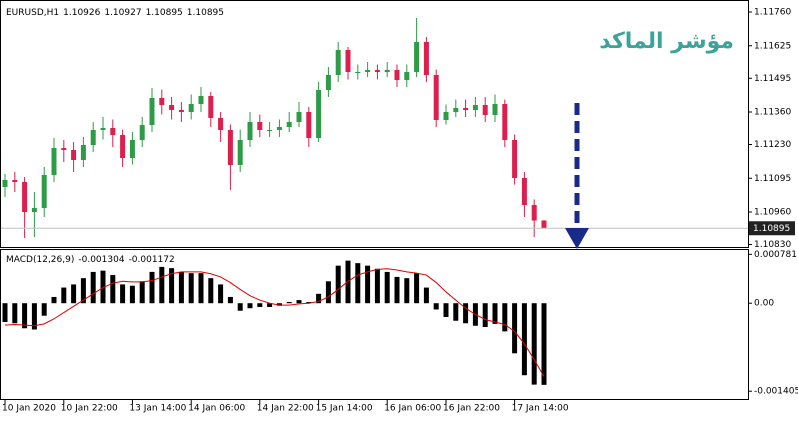  What do you see at coordinates (771, 229) in the screenshot?
I see `price-box-label: 1.10895` at bounding box center [771, 229].